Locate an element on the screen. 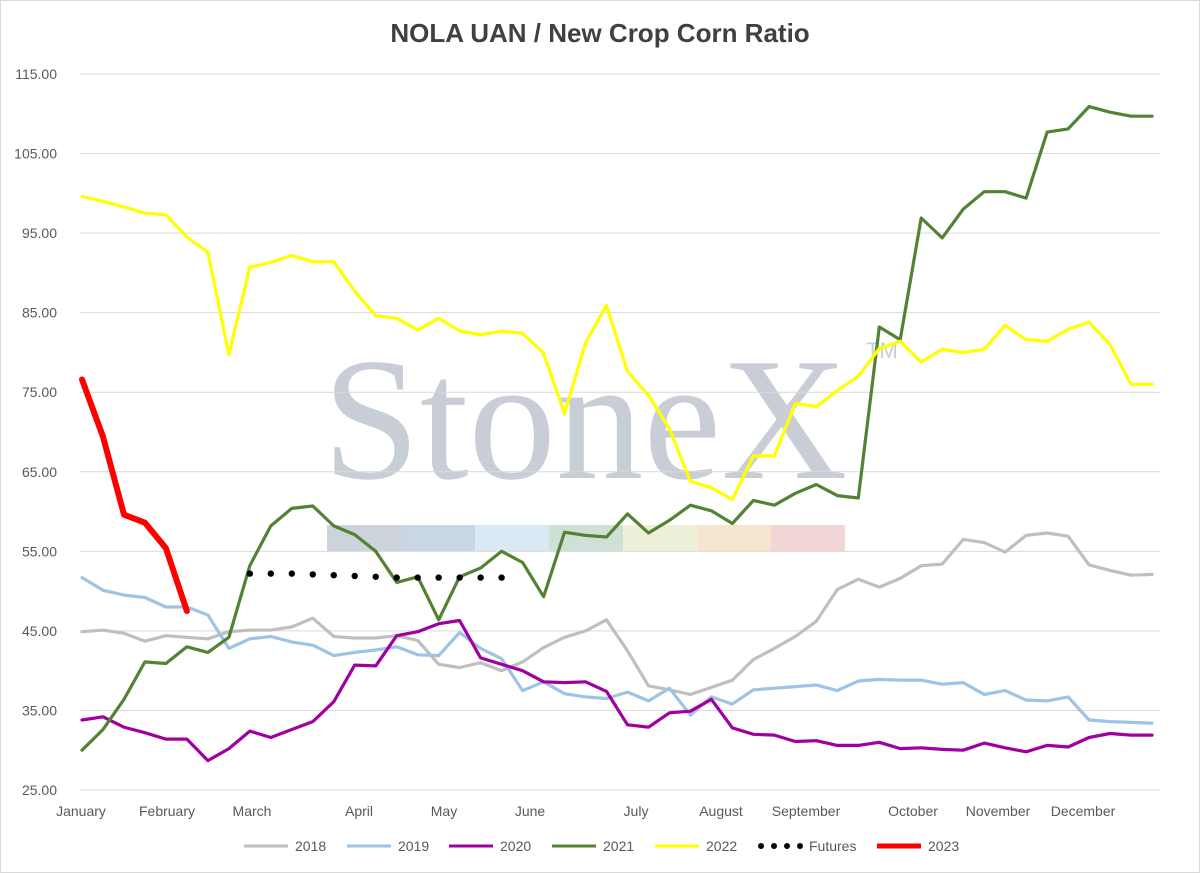  series-2023 is located at coordinates (134, 495).